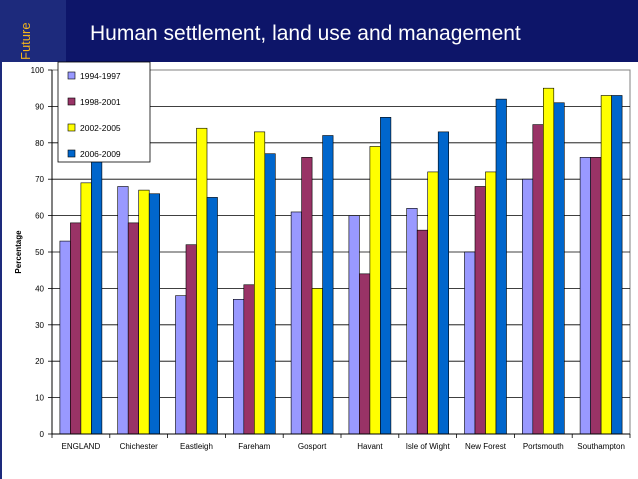 The image size is (638, 479). I want to click on legend-label: 2006-2009, so click(100, 154).